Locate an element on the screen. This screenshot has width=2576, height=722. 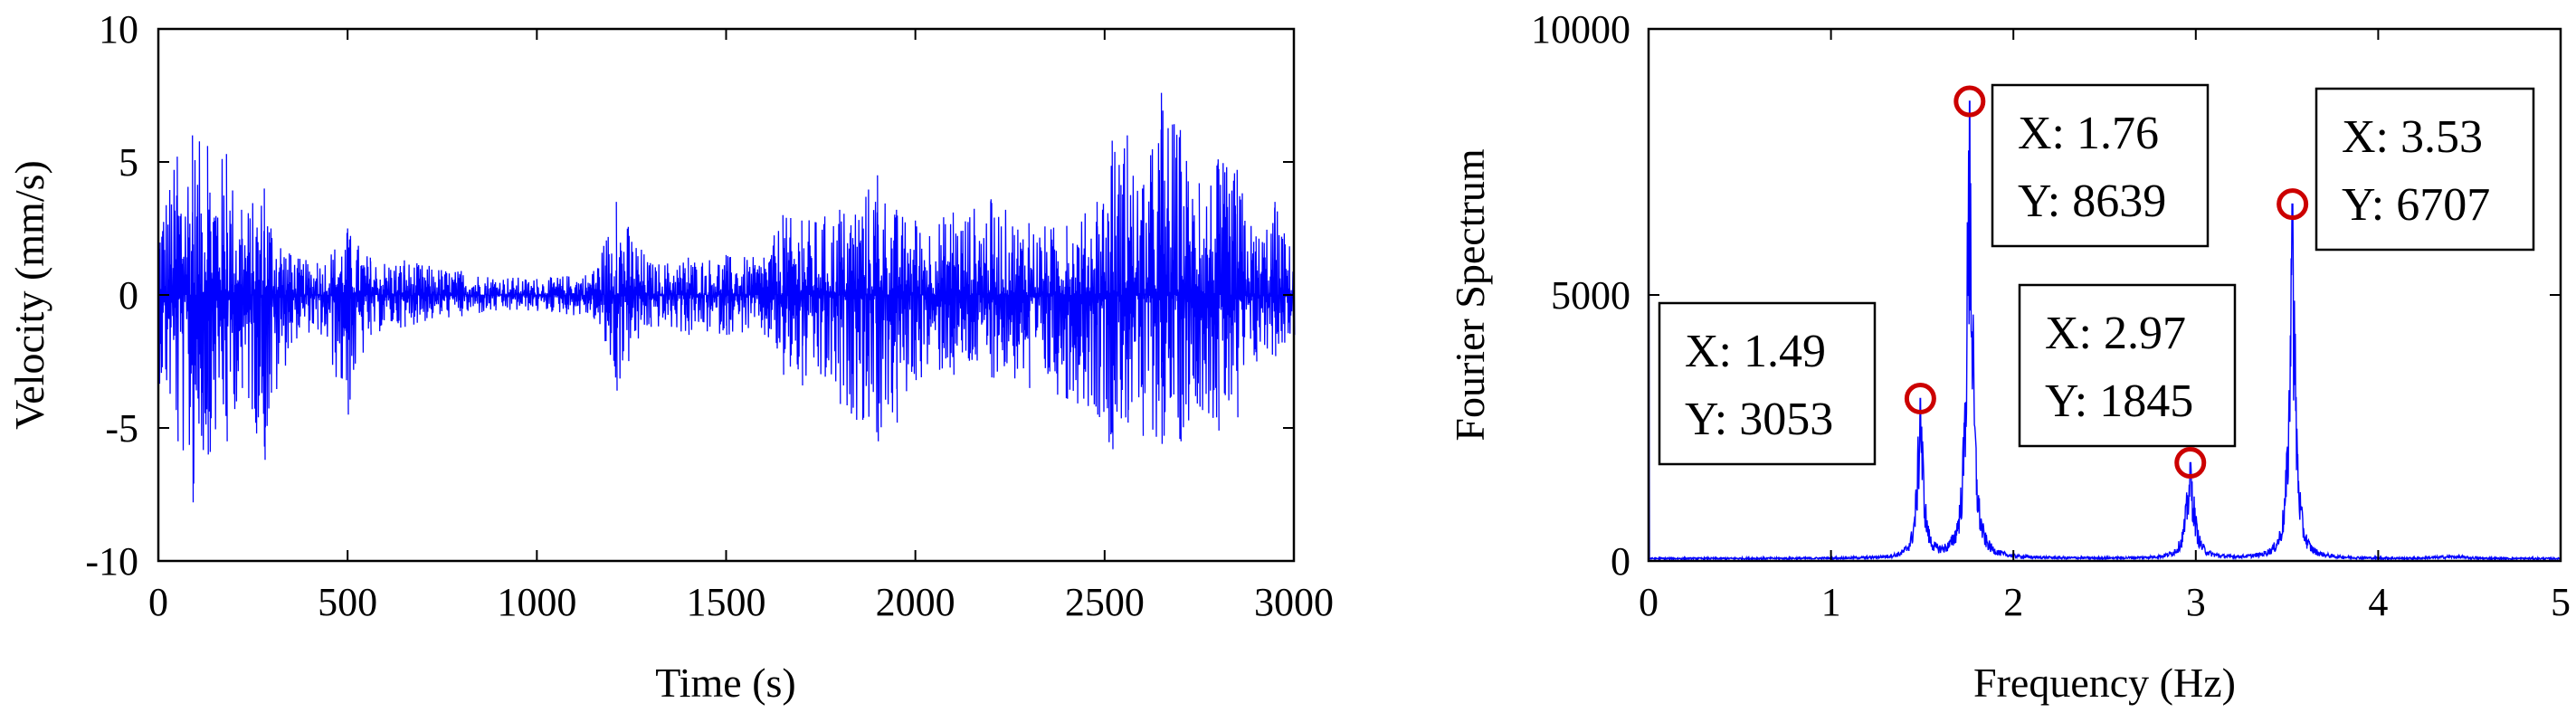
spectrum-x-tick-label: 0 is located at coordinates (1649, 602).